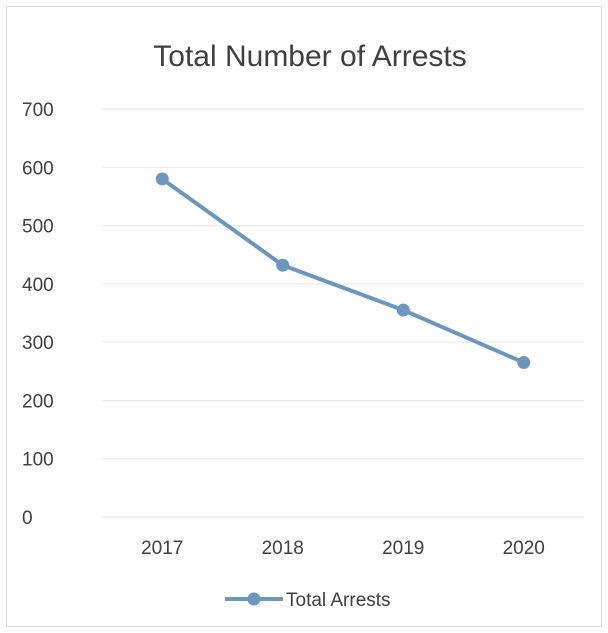  I want to click on y-axis-tick-labels: 0 100 200 300 400 500 600 700, so click(38, 314).